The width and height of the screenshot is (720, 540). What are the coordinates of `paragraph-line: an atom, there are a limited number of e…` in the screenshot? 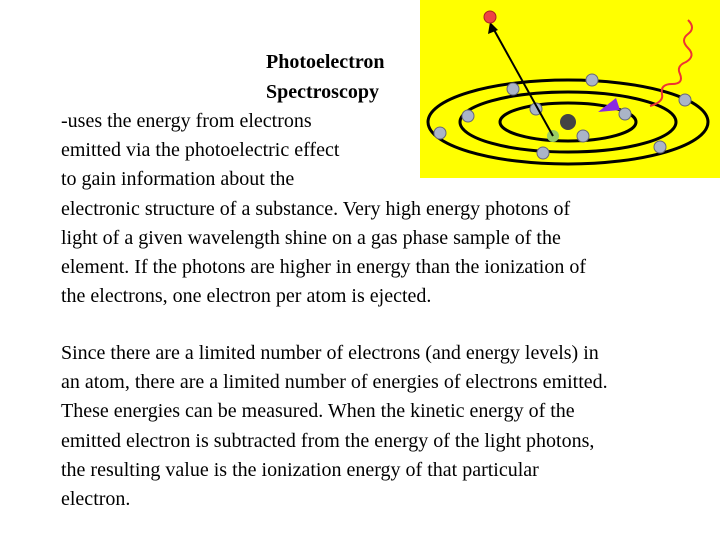 It's located at (334, 382).